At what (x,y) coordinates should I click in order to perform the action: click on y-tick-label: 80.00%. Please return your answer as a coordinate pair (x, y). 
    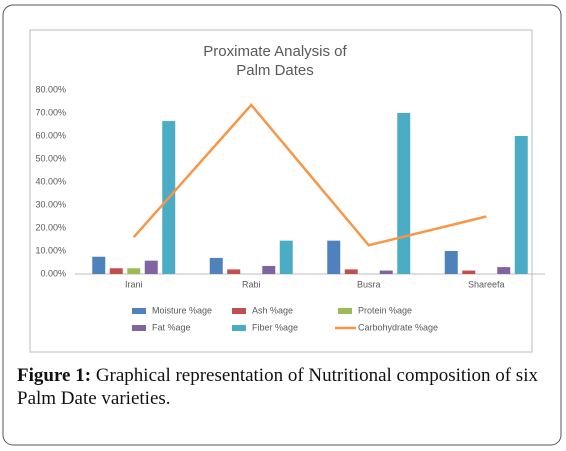
    Looking at the image, I should click on (50, 89).